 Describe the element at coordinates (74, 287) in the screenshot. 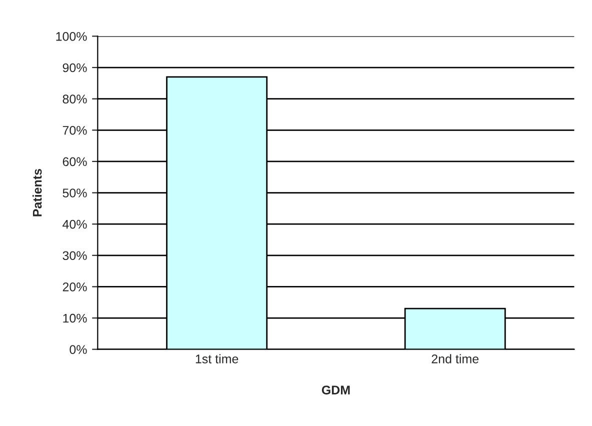

I see `y-tick-label: 20%` at that location.